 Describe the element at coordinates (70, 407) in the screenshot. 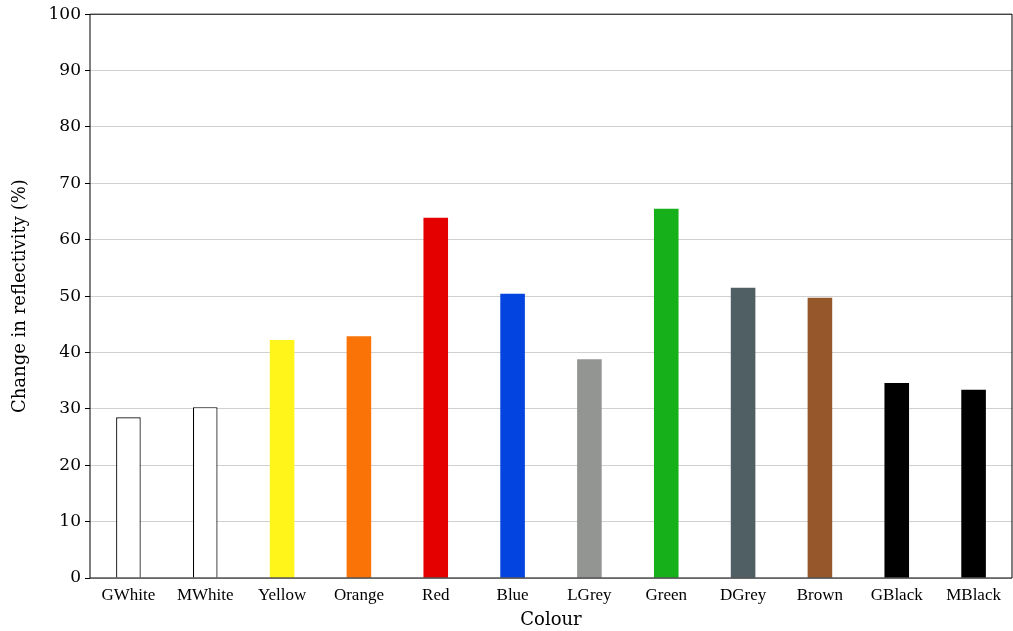

I see `y-tick-label: 30` at that location.